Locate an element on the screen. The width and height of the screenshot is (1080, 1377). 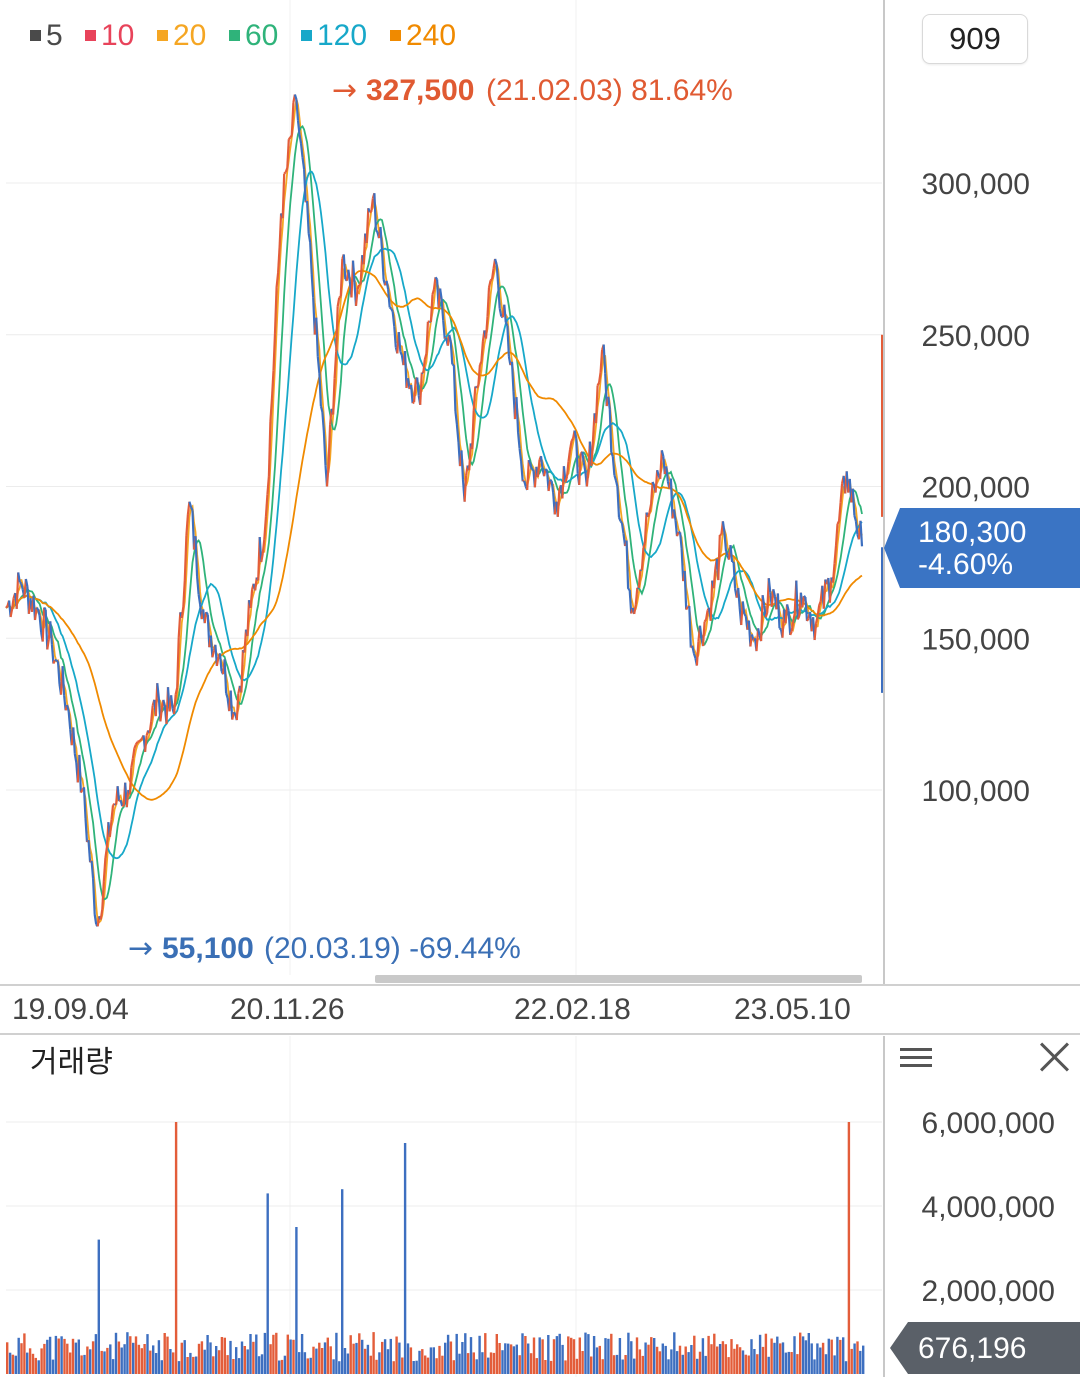
time-scrollbar is located at coordinates (618, 979).